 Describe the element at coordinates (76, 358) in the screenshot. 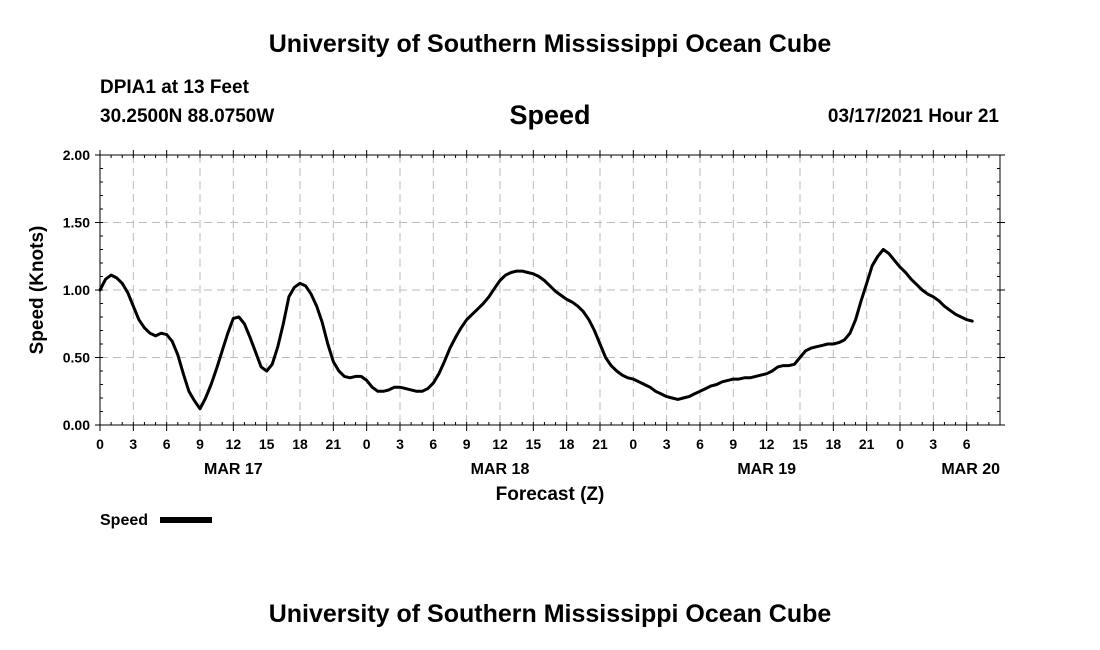

I see `y-tick-label: 0.50` at that location.